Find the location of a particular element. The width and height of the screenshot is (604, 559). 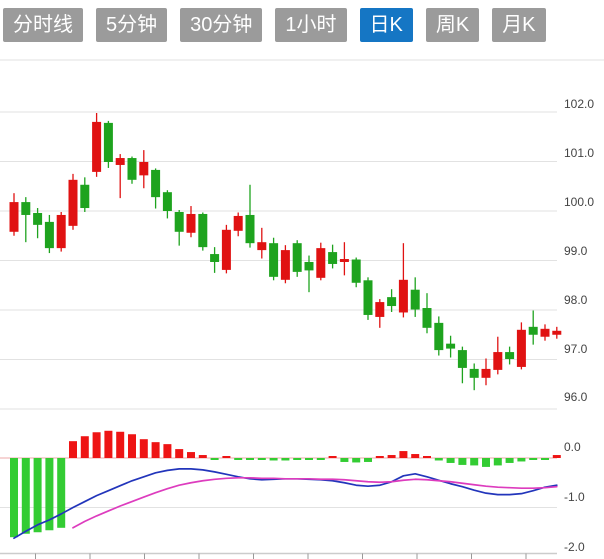

price-axis-label: 99.0 is located at coordinates (576, 251).